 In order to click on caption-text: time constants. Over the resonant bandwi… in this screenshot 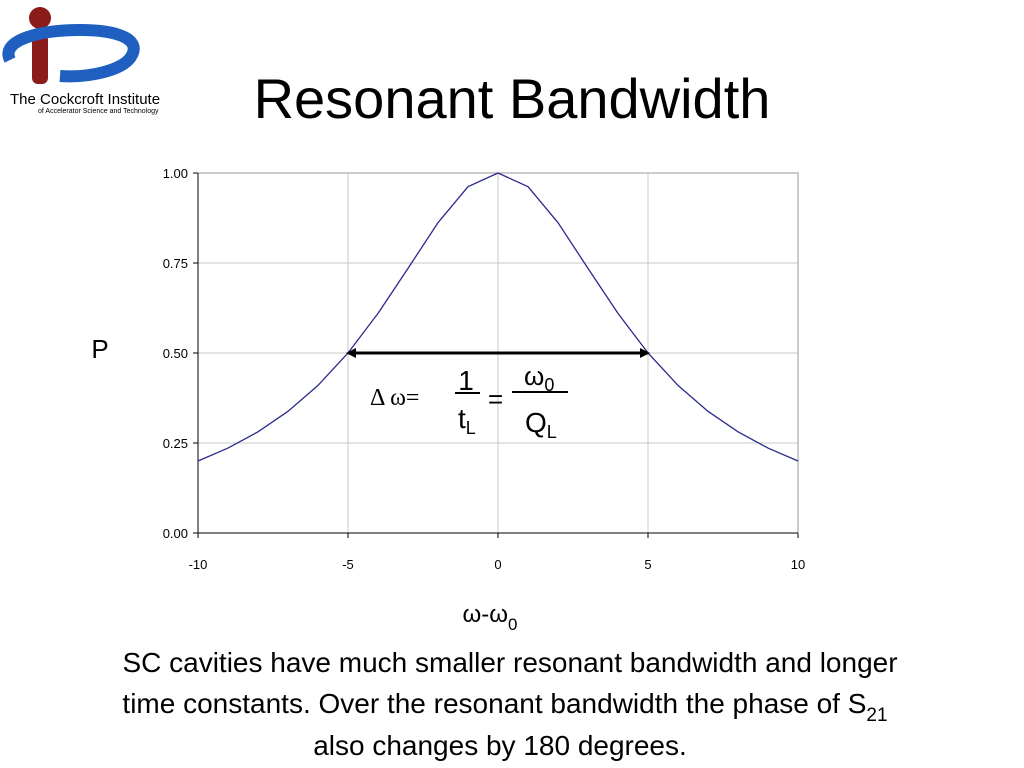, I will do `click(494, 703)`.